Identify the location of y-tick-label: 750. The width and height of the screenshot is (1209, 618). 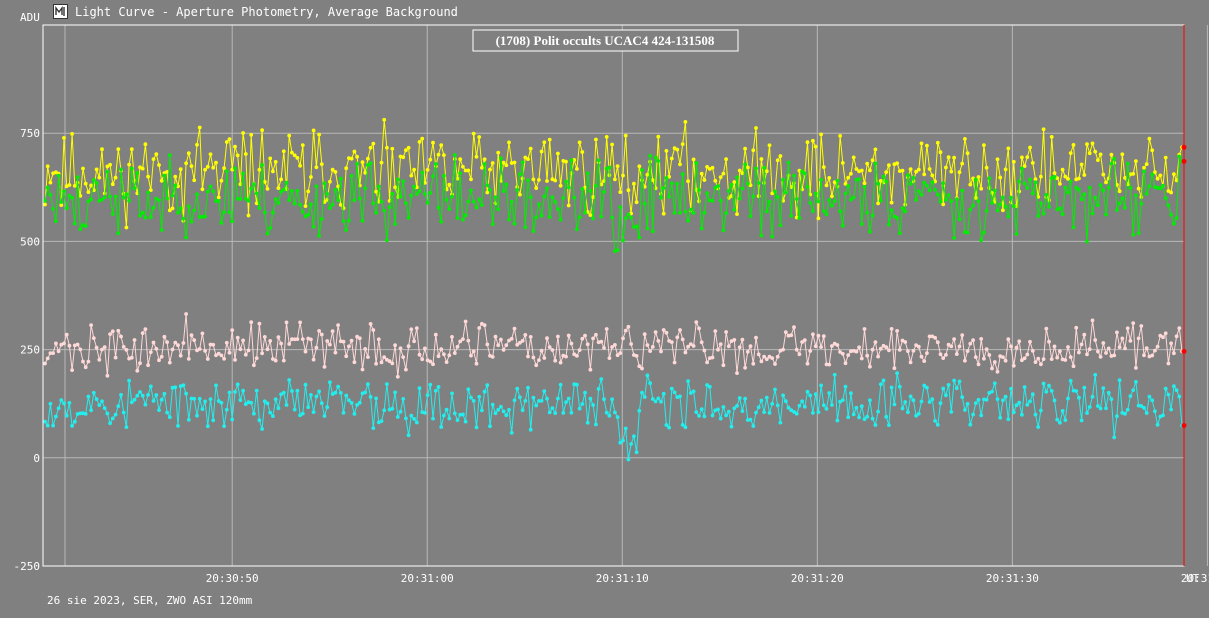
(30, 133).